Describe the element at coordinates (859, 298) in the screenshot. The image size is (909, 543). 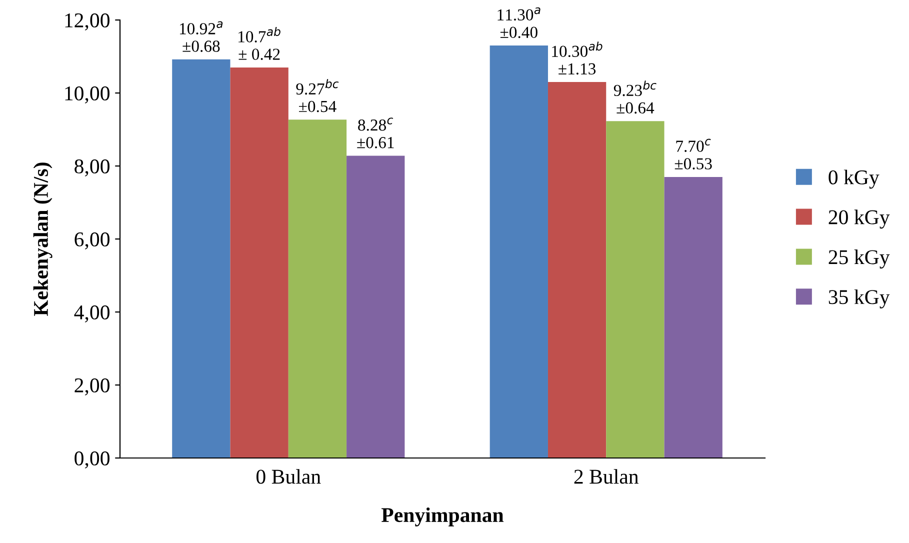
I see `legend-label: 35 kGy` at that location.